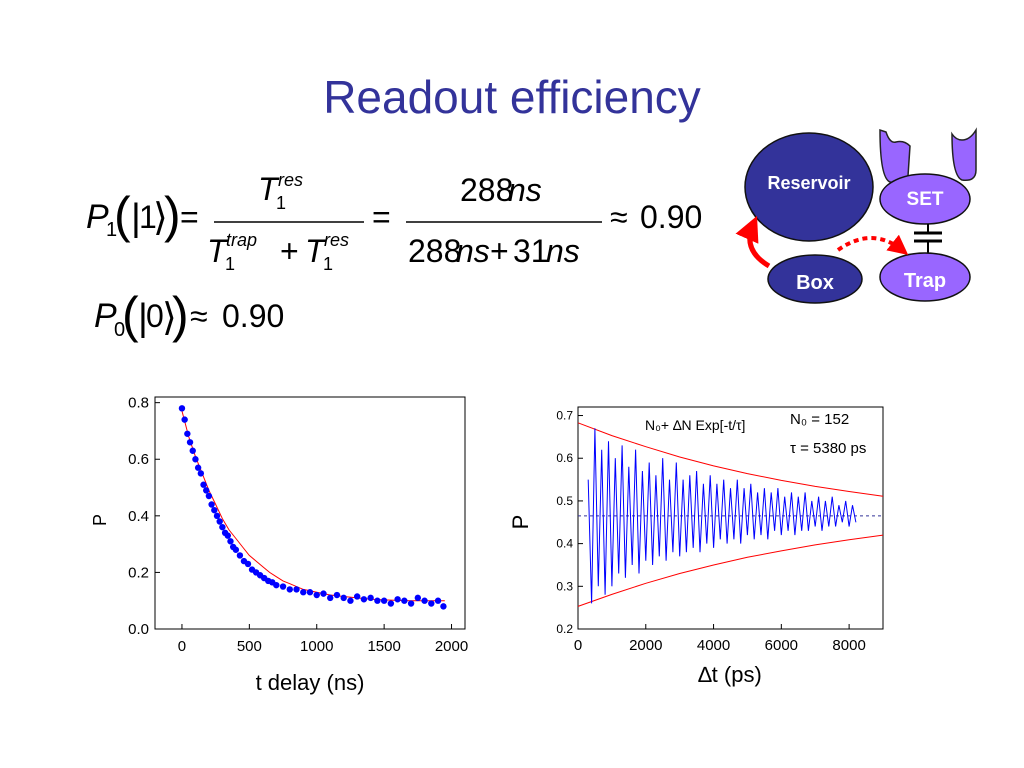  Describe the element at coordinates (316, 251) in the screenshot. I see `eq1-frac1-den-b: T` at that location.